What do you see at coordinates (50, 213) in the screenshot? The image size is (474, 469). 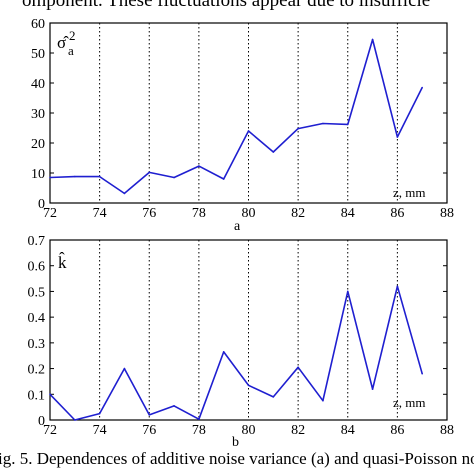 I see `panel-a-x-tick-label: 72` at bounding box center [50, 213].